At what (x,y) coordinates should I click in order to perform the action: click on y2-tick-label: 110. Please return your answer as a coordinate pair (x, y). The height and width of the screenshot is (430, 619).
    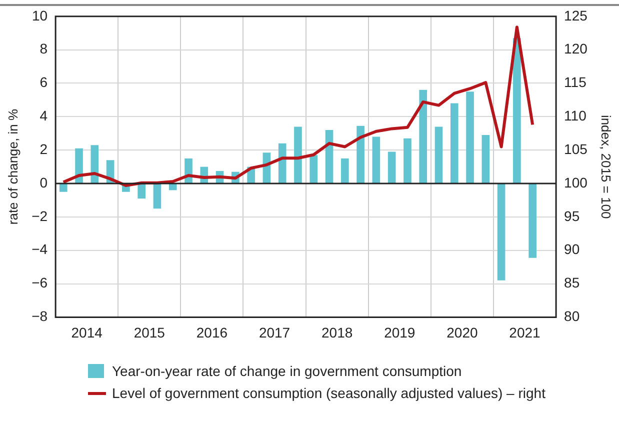
    Looking at the image, I should click on (575, 116).